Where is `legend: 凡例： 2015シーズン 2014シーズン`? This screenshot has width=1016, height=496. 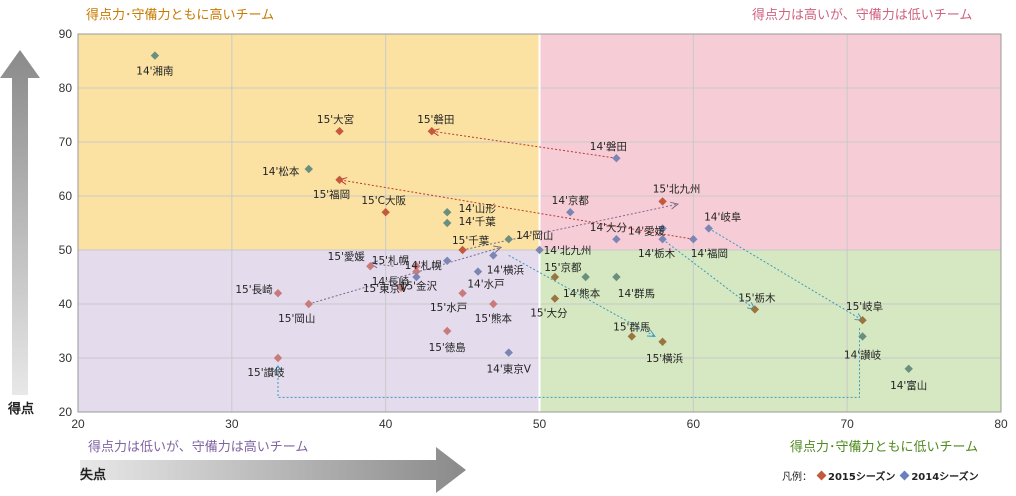
legend: 凡例： 2015シーズン 2014シーズン is located at coordinates (880, 475).